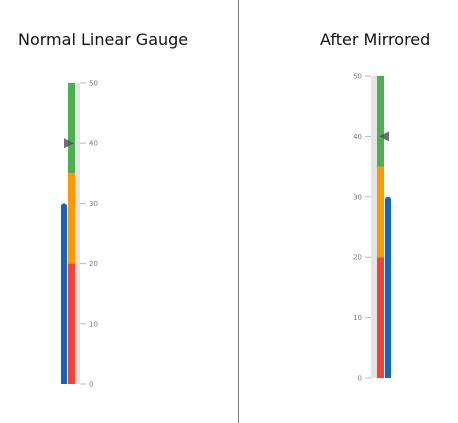 The height and width of the screenshot is (423, 458). Describe the element at coordinates (357, 77) in the screenshot. I see `gauge-tick-label: 50` at that location.